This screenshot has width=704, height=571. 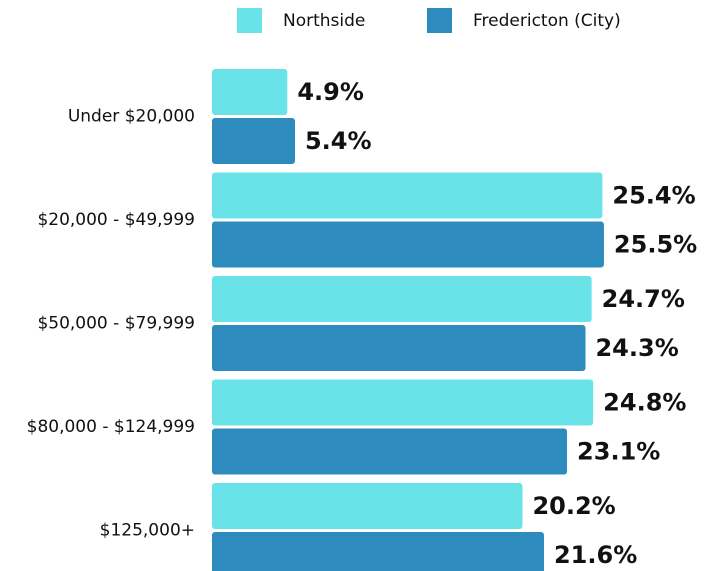 What do you see at coordinates (573, 506) in the screenshot?
I see `value-label: 20.2%` at bounding box center [573, 506].